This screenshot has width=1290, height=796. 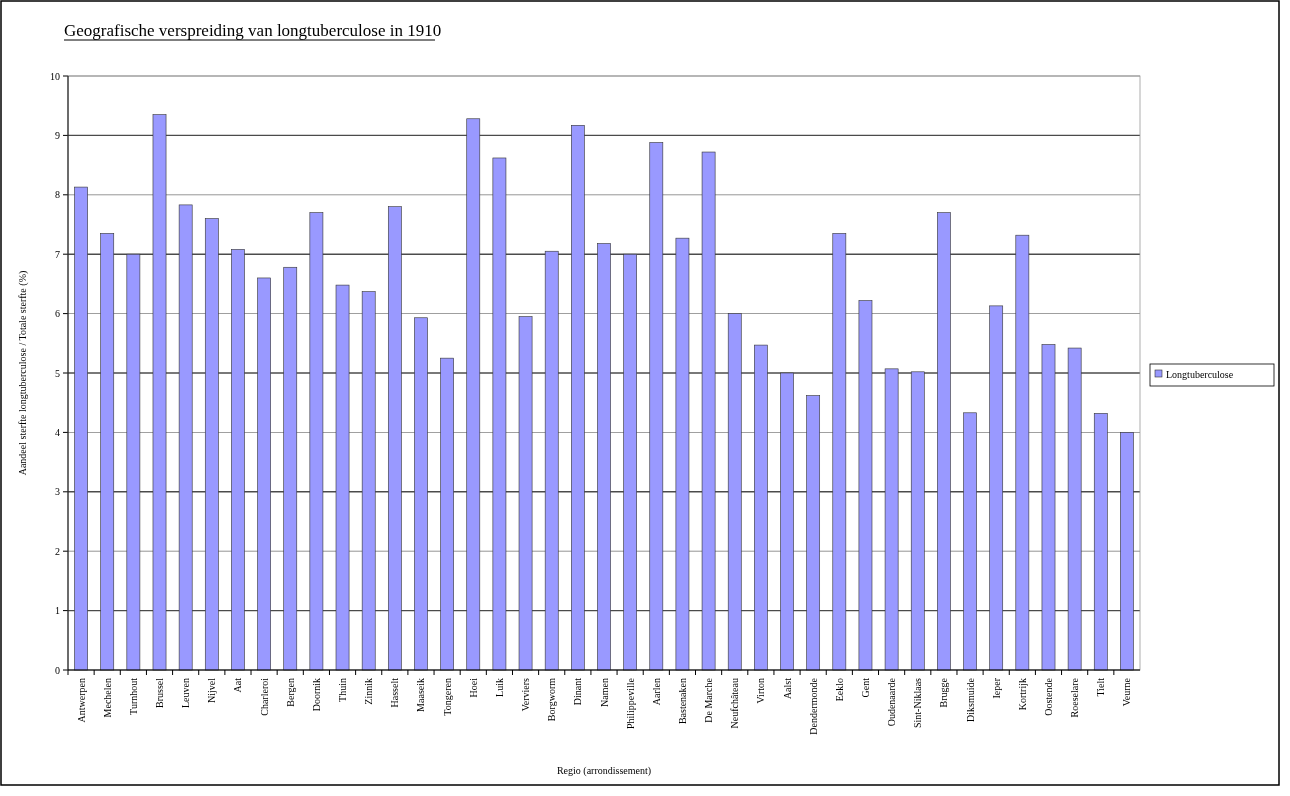 I want to click on x-tick-label: Roeselare, so click(x=1075, y=697).